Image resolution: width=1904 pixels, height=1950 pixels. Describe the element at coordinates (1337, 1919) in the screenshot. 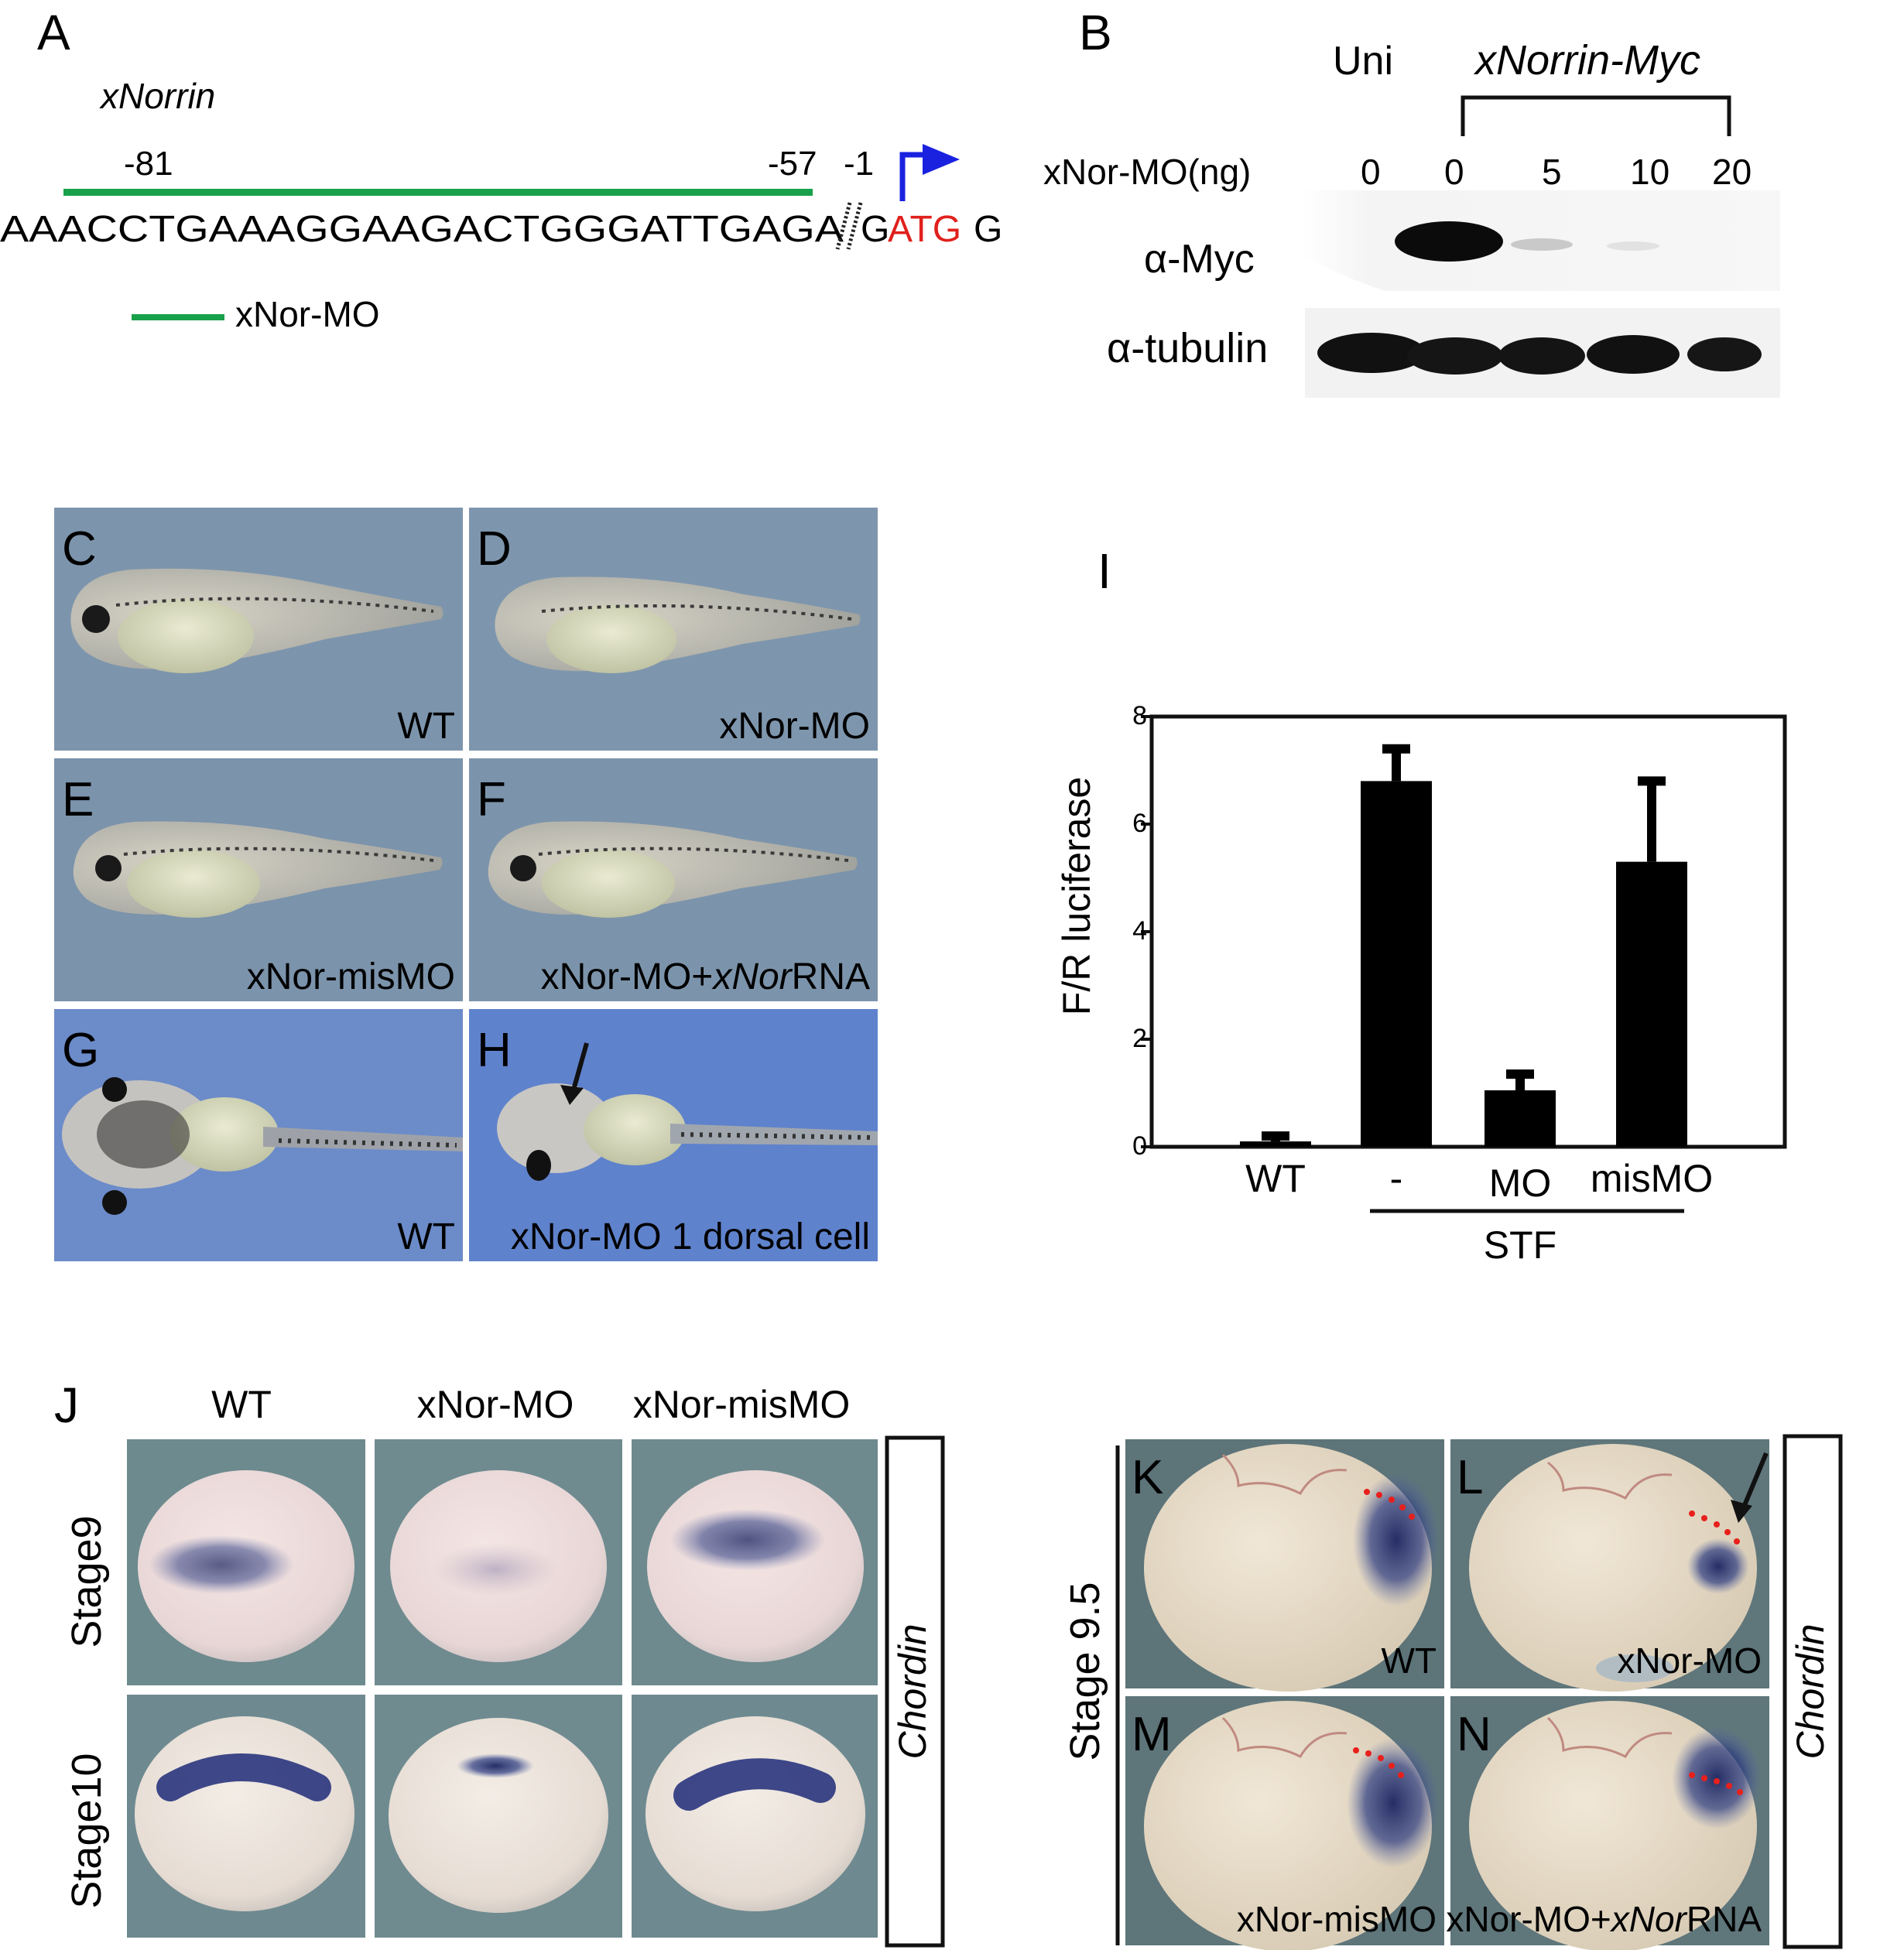

I see `caption-m: xNor-misMO` at that location.